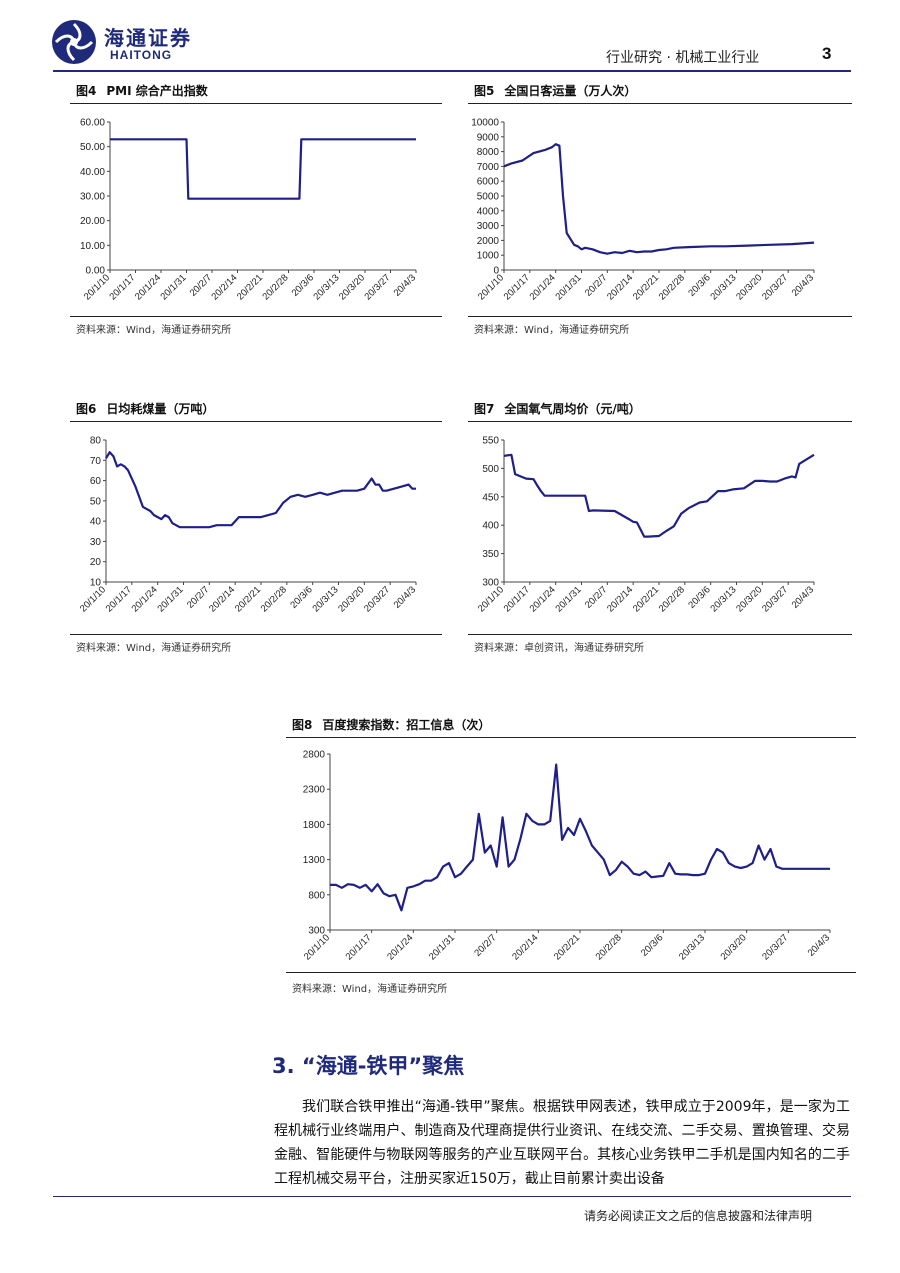 This screenshot has width=900, height=1273. What do you see at coordinates (452, 71) in the screenshot?
I see `header-rule` at bounding box center [452, 71].